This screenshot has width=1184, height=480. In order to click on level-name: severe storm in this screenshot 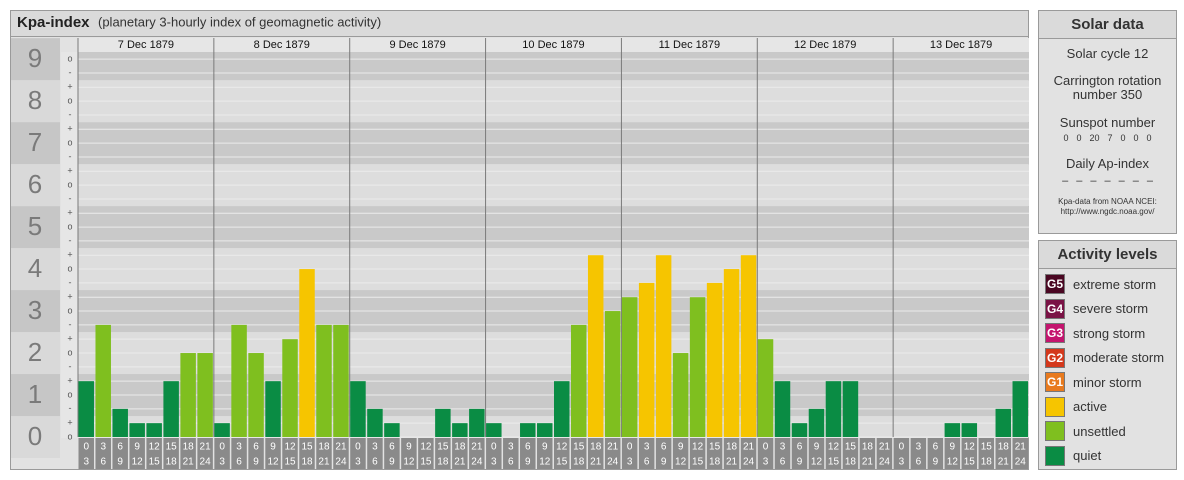, I will do `click(1111, 308)`.